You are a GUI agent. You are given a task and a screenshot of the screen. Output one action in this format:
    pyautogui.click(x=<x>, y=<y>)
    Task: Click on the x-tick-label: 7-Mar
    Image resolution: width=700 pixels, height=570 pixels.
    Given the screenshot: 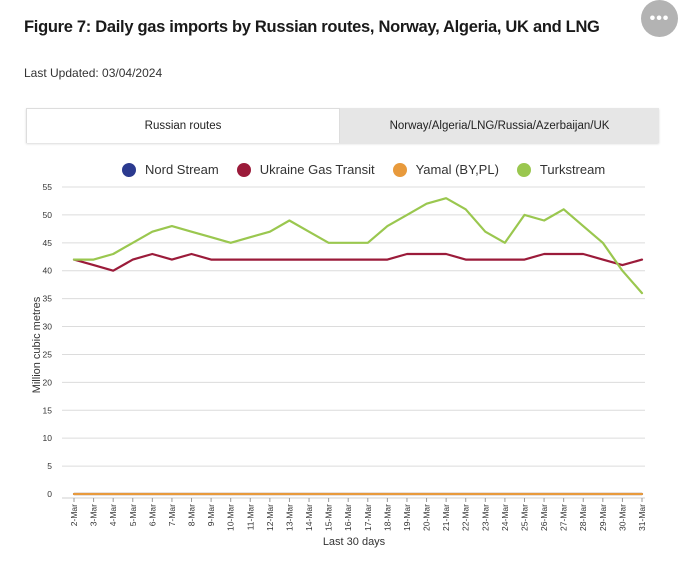 What is the action you would take?
    pyautogui.click(x=172, y=515)
    